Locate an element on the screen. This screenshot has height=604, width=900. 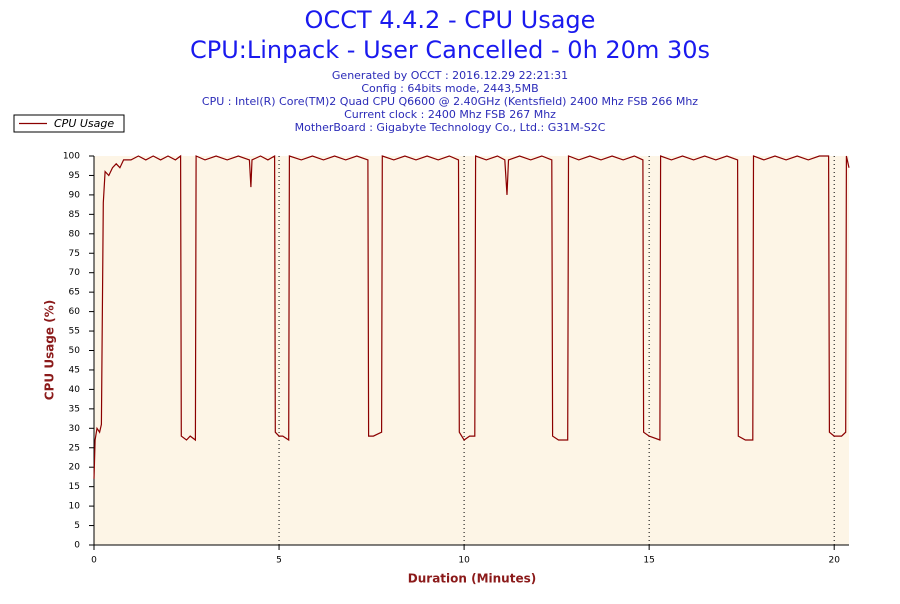
y-tick-label: 65 is located at coordinates (74, 293).